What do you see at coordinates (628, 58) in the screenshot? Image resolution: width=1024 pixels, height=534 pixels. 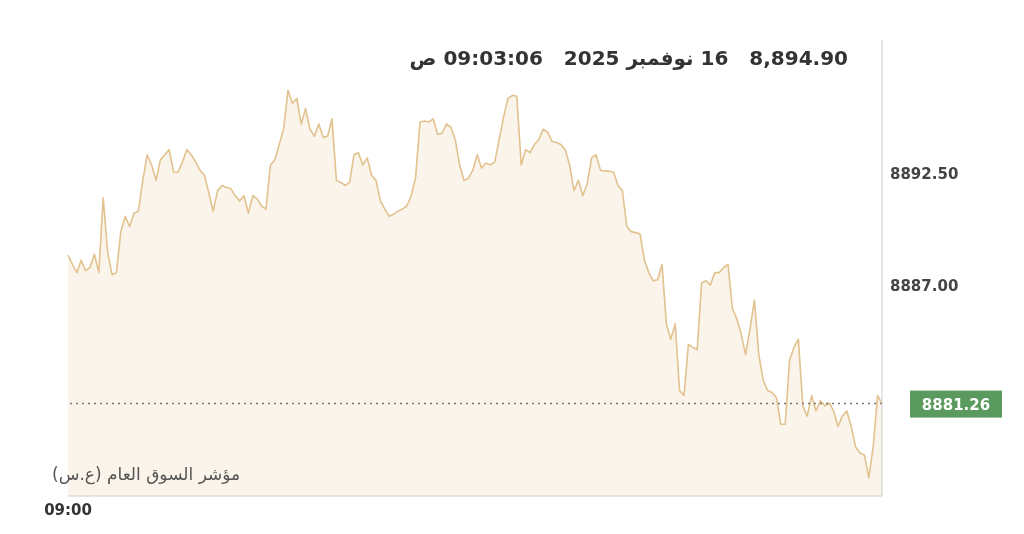 I see `chart-title: 8,894.90 16 نوفمبر 2025 09:03:06 ص` at bounding box center [628, 58].